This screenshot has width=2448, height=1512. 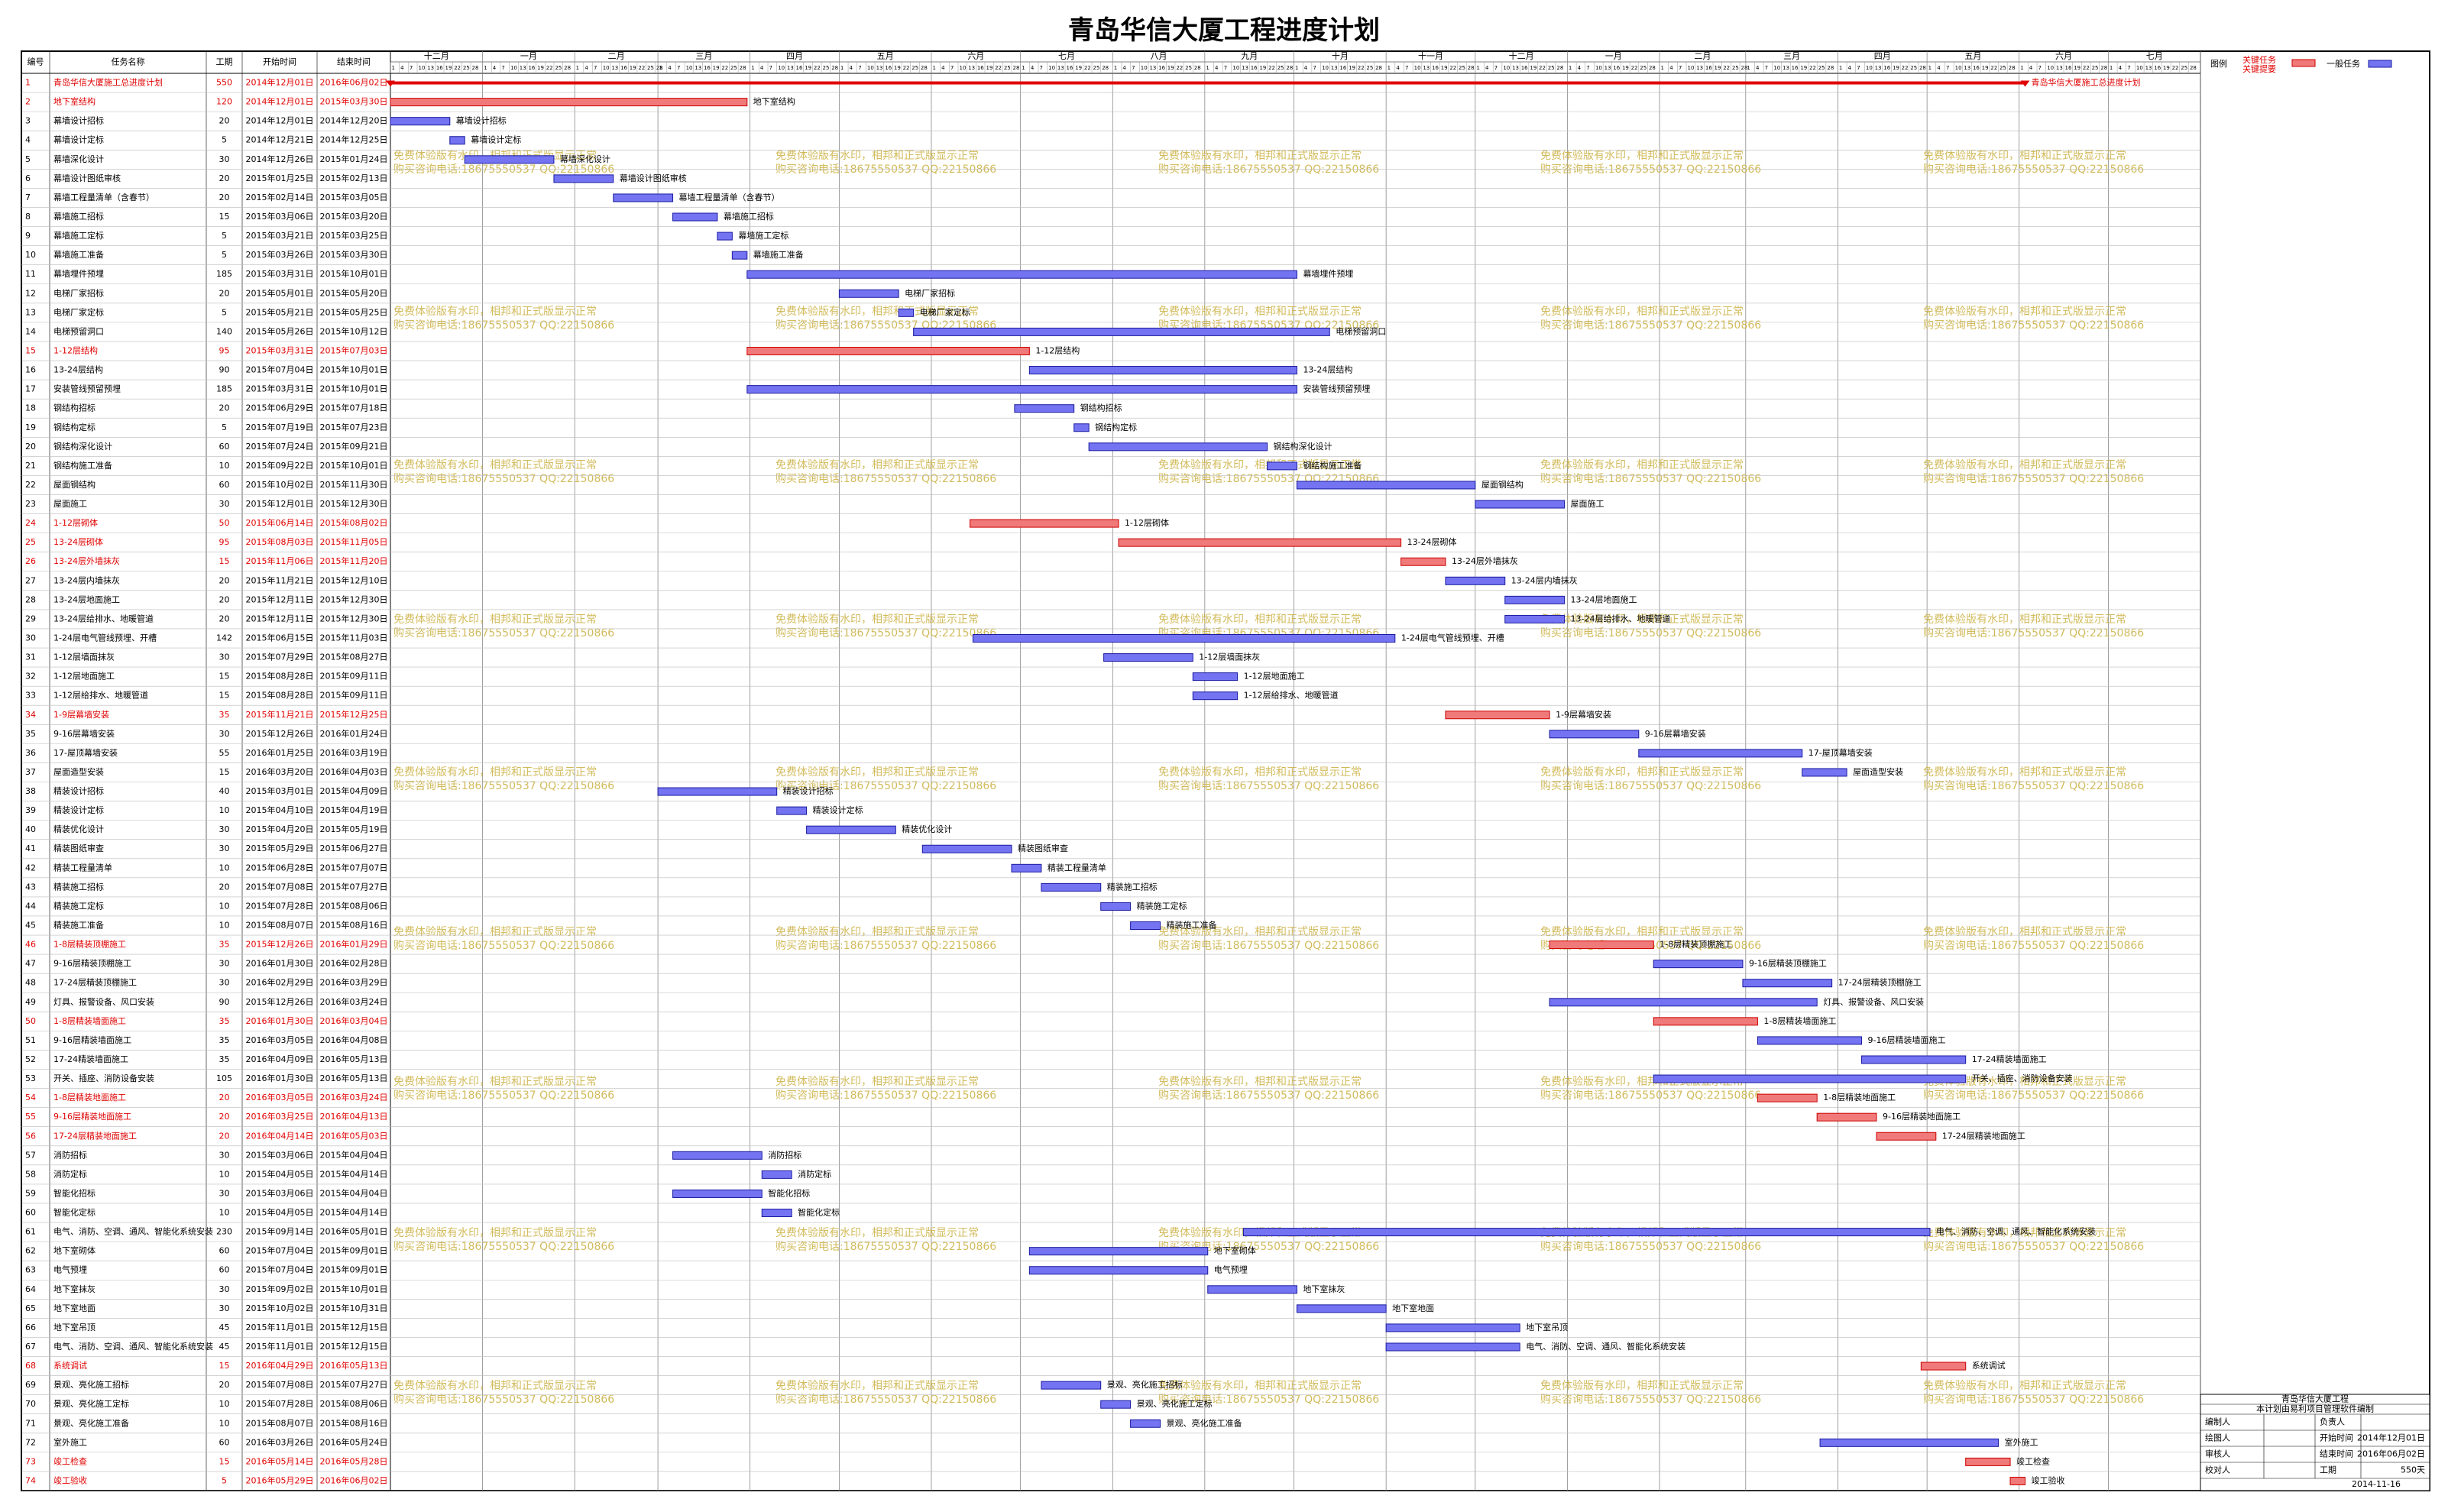 I want to click on bar-label: 系统调试, so click(x=1989, y=1366).